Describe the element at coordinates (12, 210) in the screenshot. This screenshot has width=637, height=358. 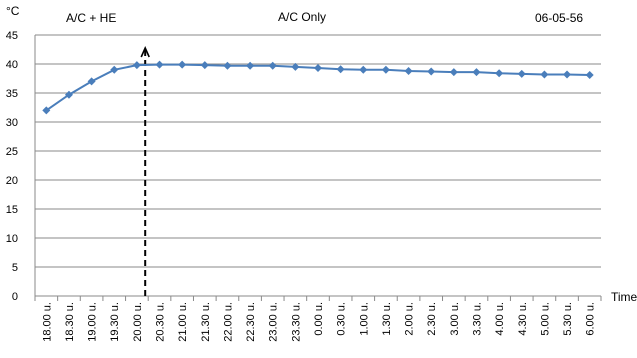
I see `y-tick-label: 15` at that location.